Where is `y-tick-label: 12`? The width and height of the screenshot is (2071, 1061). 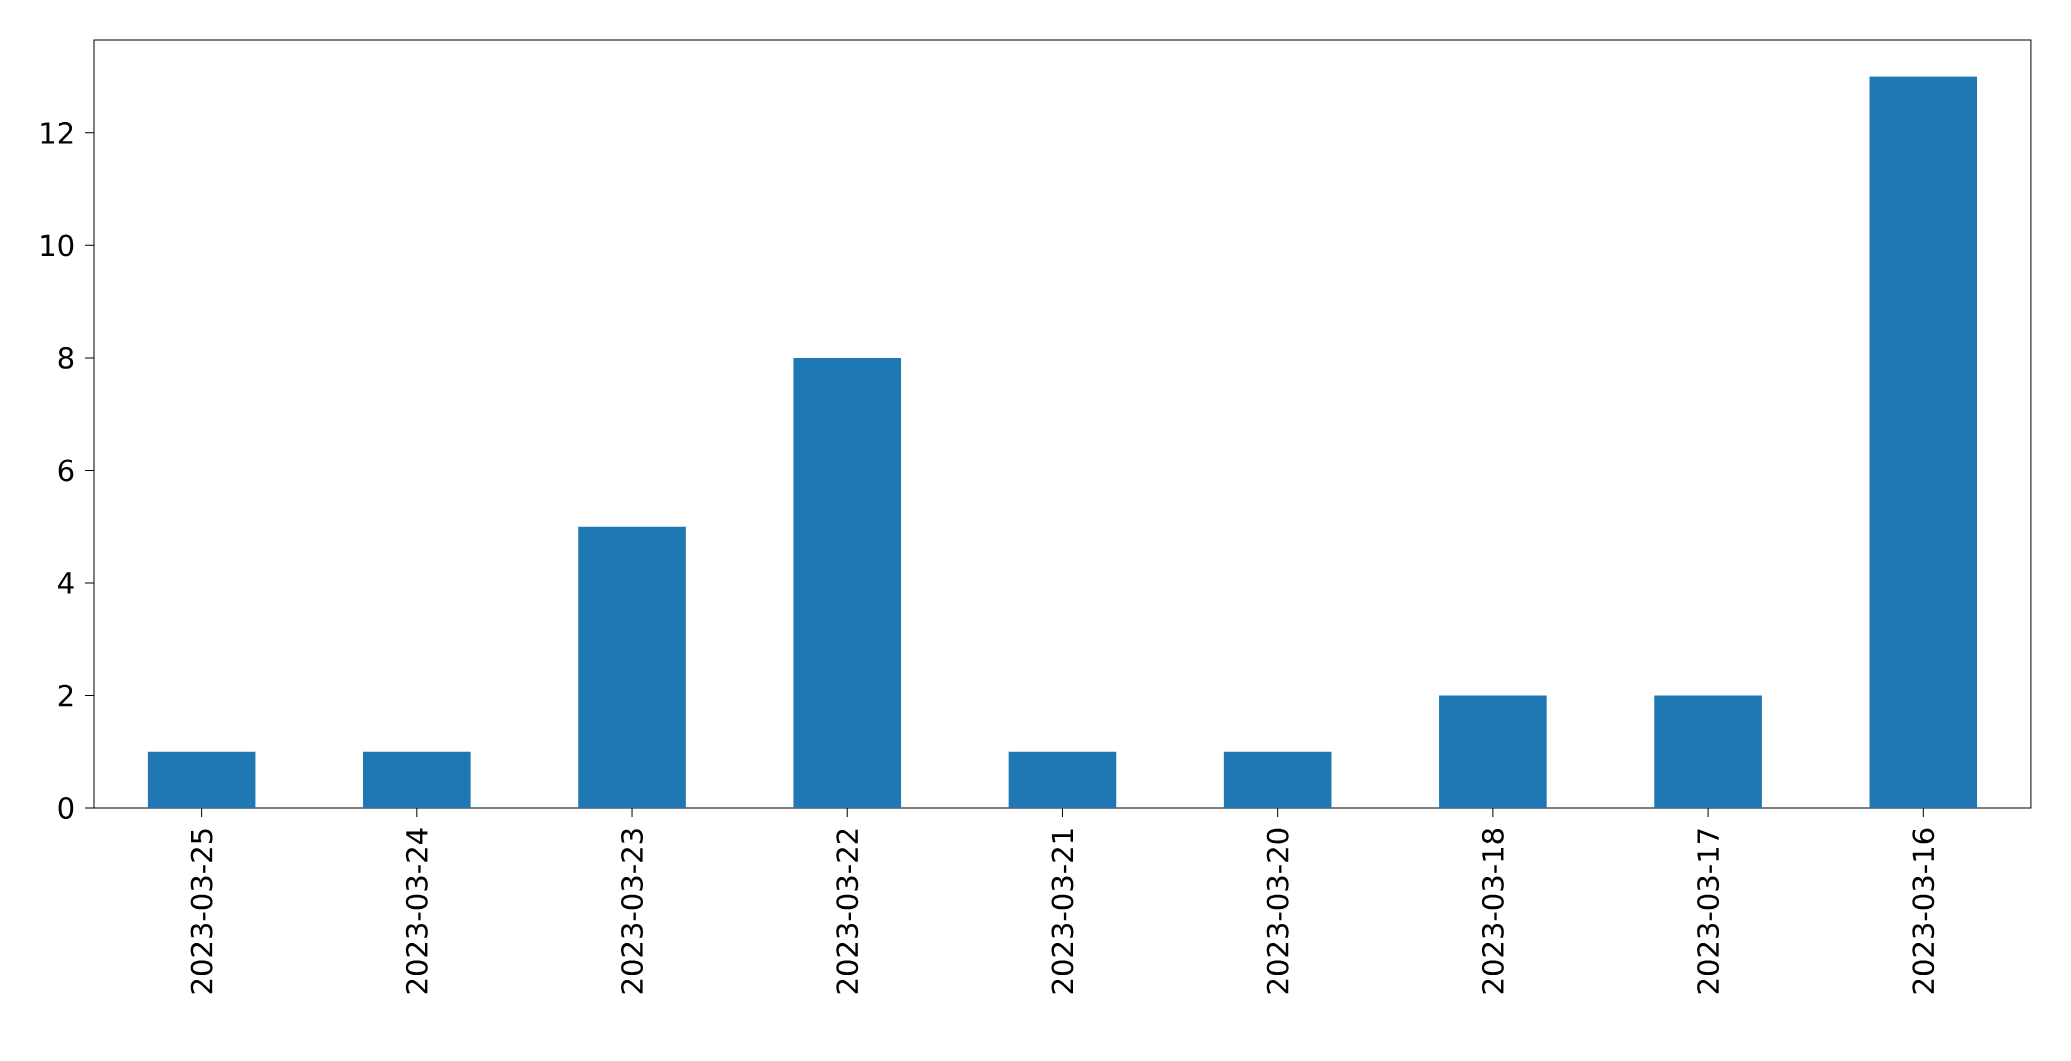 y-tick-label: 12 is located at coordinates (57, 133).